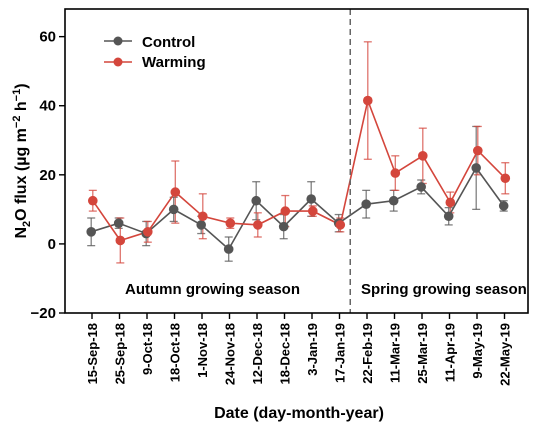 This screenshot has width=550, height=429. I want to click on y-axis-ticks: 60 40 20 0 −20, so click(48, 175).